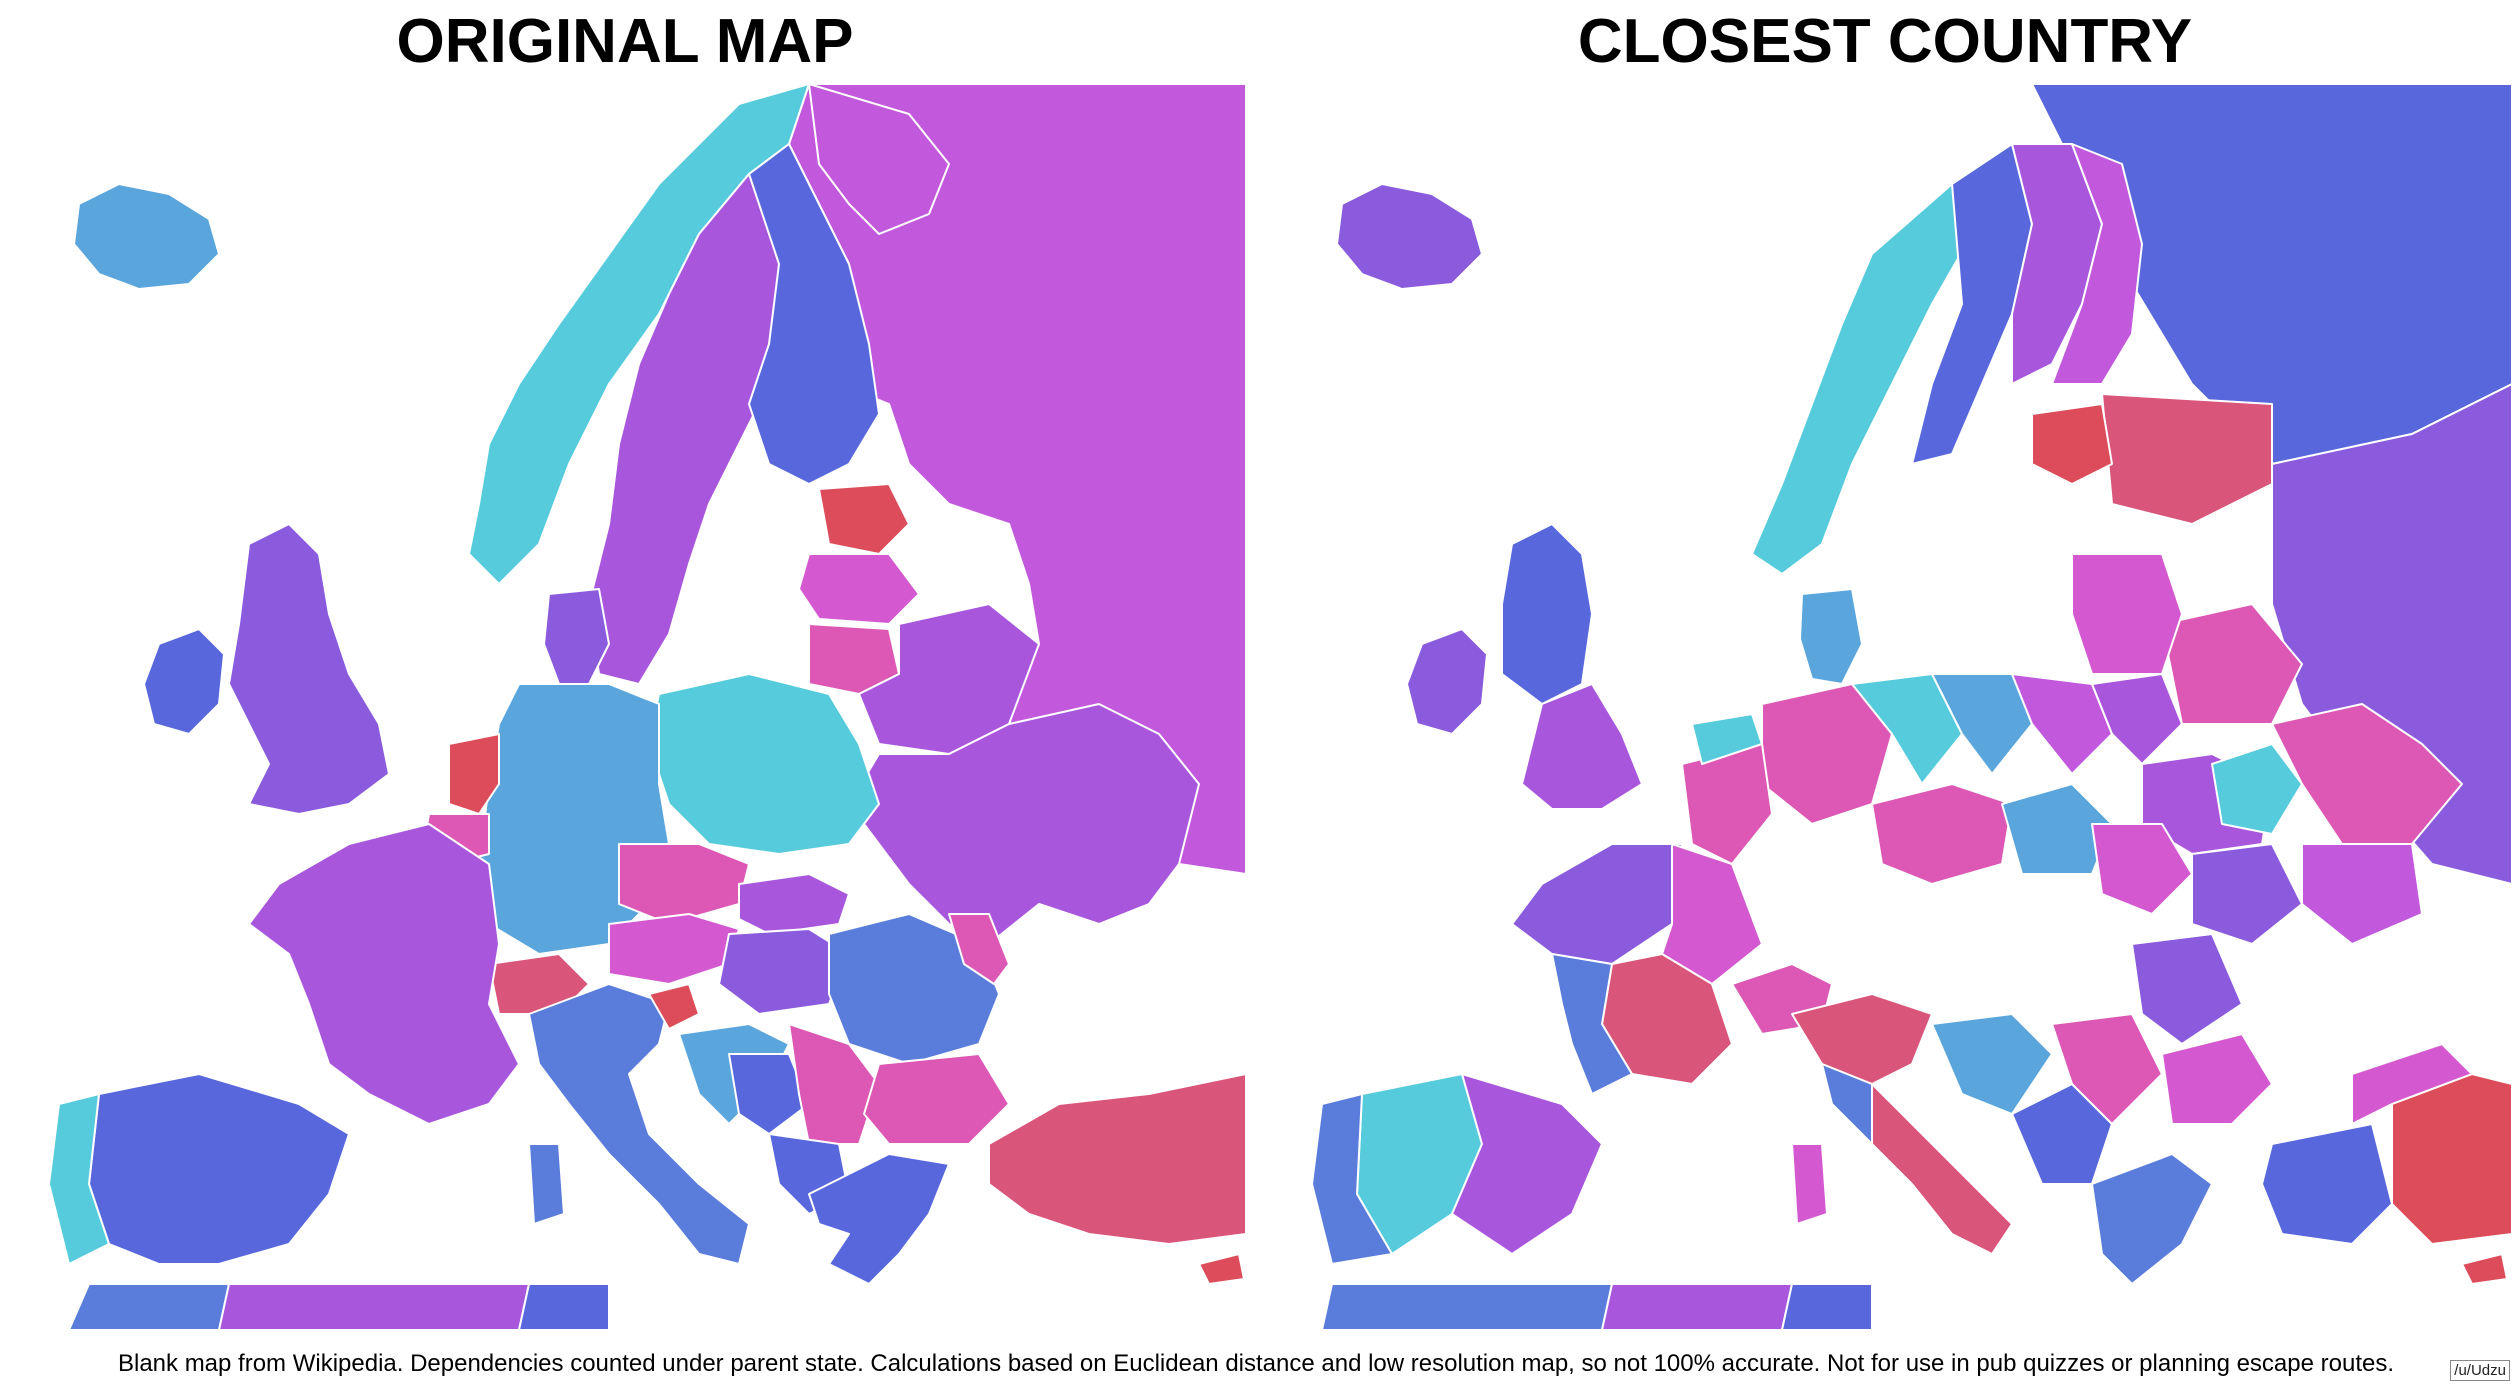 This screenshot has height=1387, width=2512. I want to click on region-portugal, so click(79, 1179).